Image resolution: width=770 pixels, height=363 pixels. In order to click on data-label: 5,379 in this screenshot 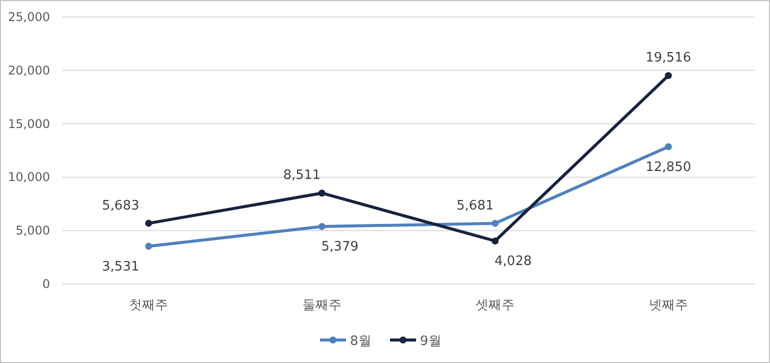, I will do `click(339, 247)`.